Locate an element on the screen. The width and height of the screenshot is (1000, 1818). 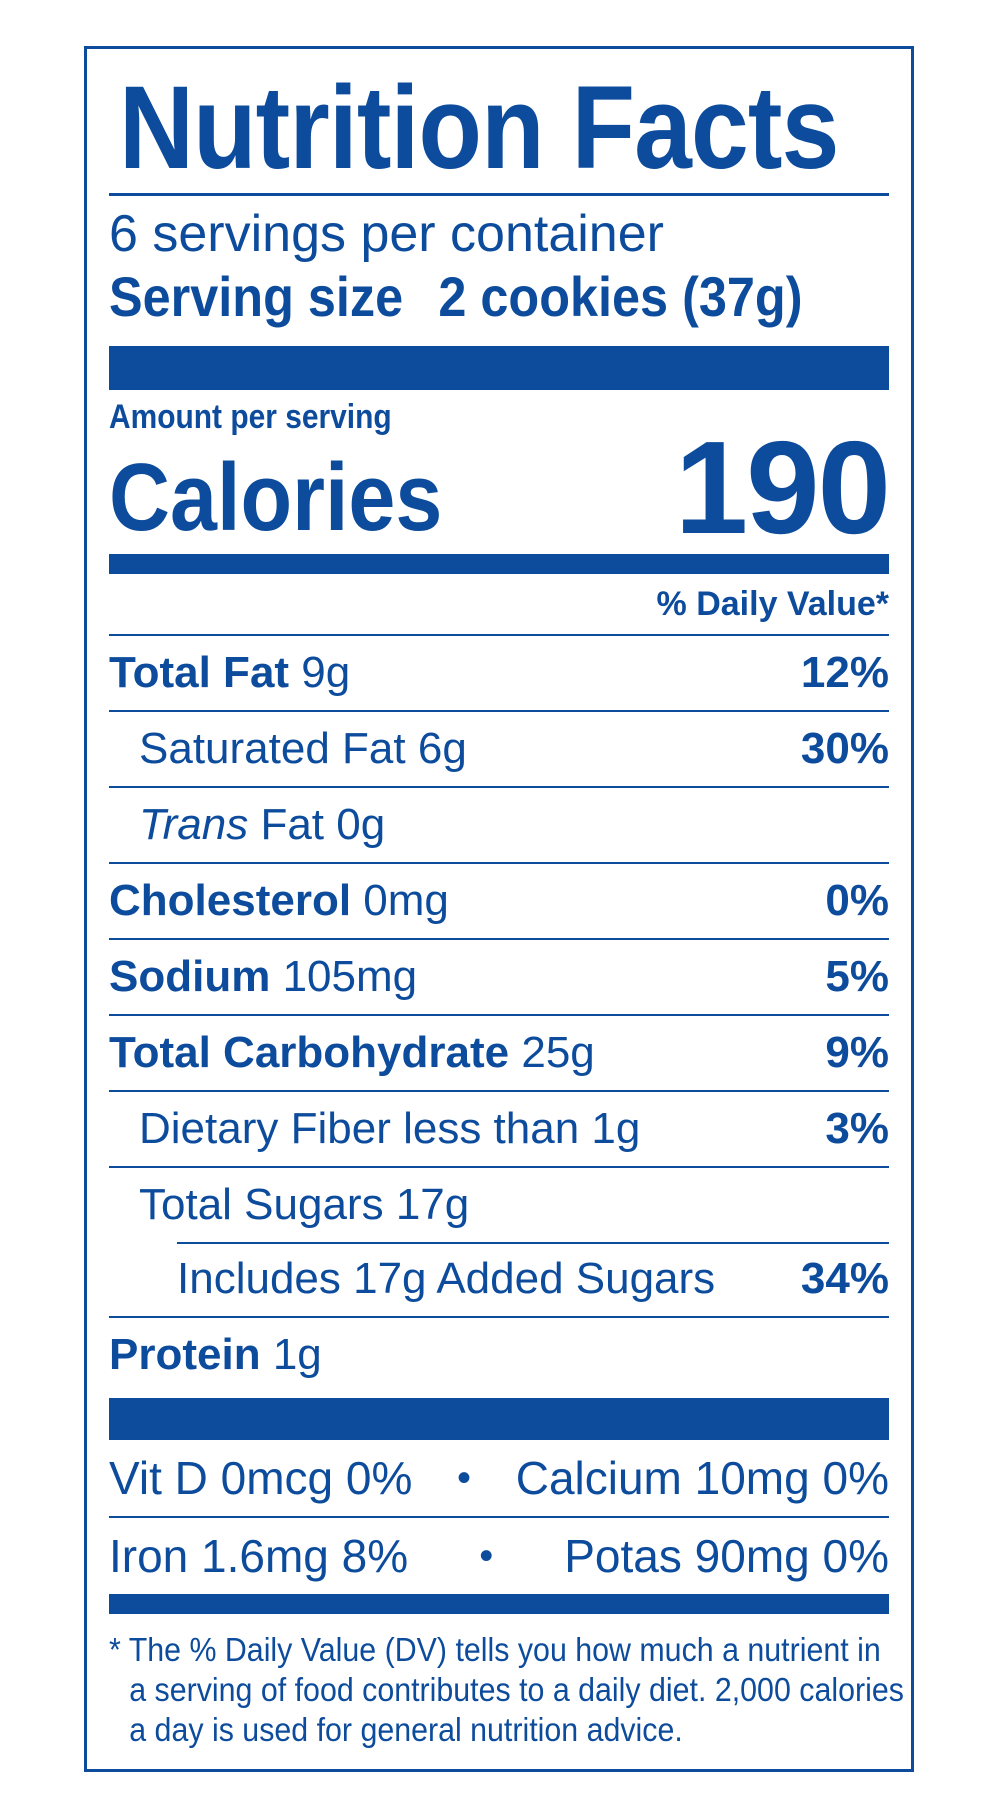
nutrient-amount: less than 1g is located at coordinates (522, 1128).